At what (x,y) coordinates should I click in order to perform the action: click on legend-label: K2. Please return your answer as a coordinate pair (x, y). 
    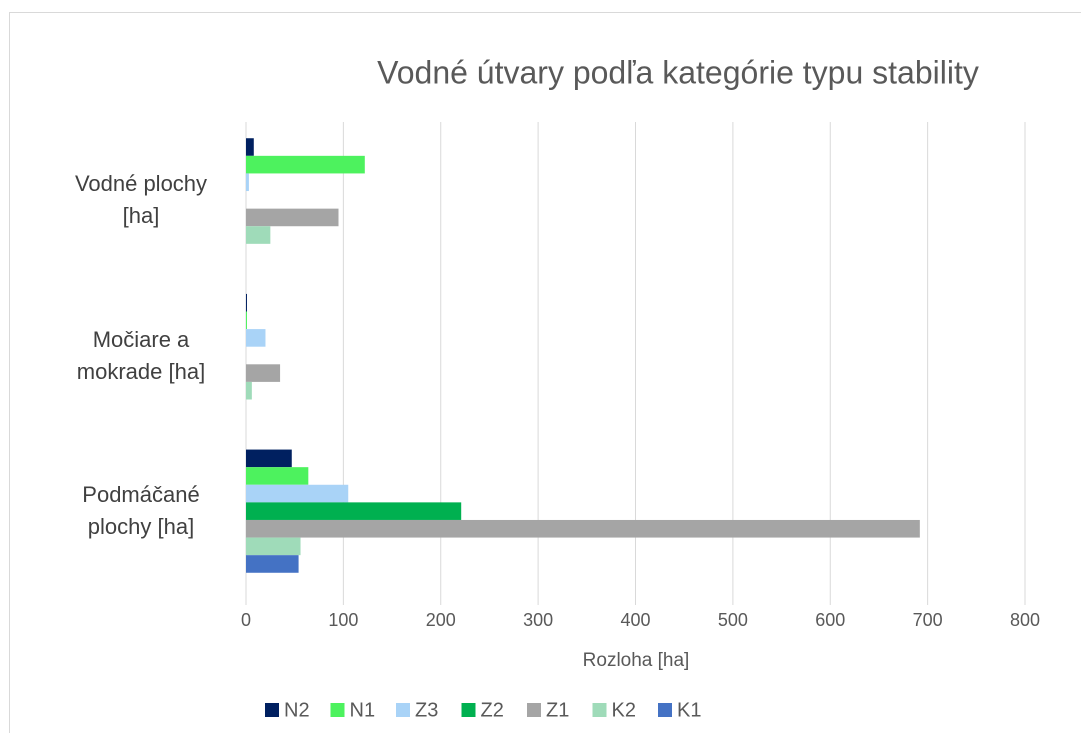
    Looking at the image, I should click on (624, 710).